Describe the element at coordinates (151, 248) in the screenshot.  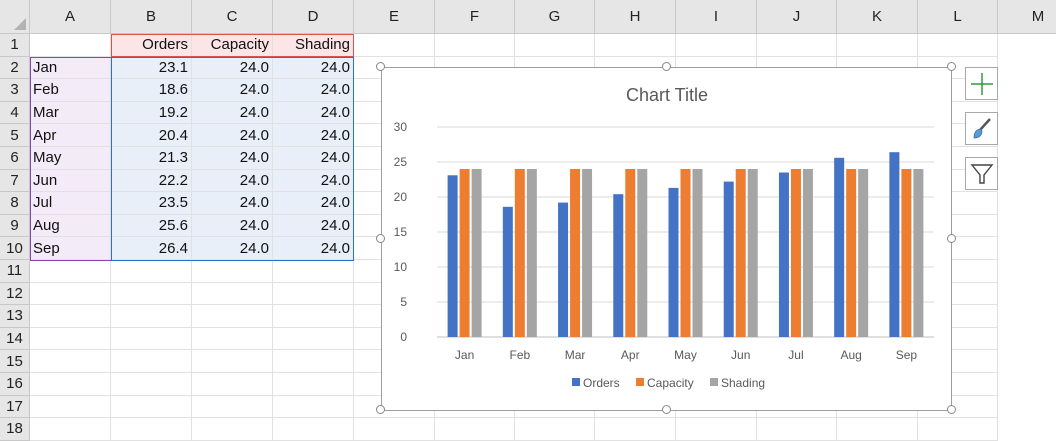
I see `cell-b10: 26.4` at that location.